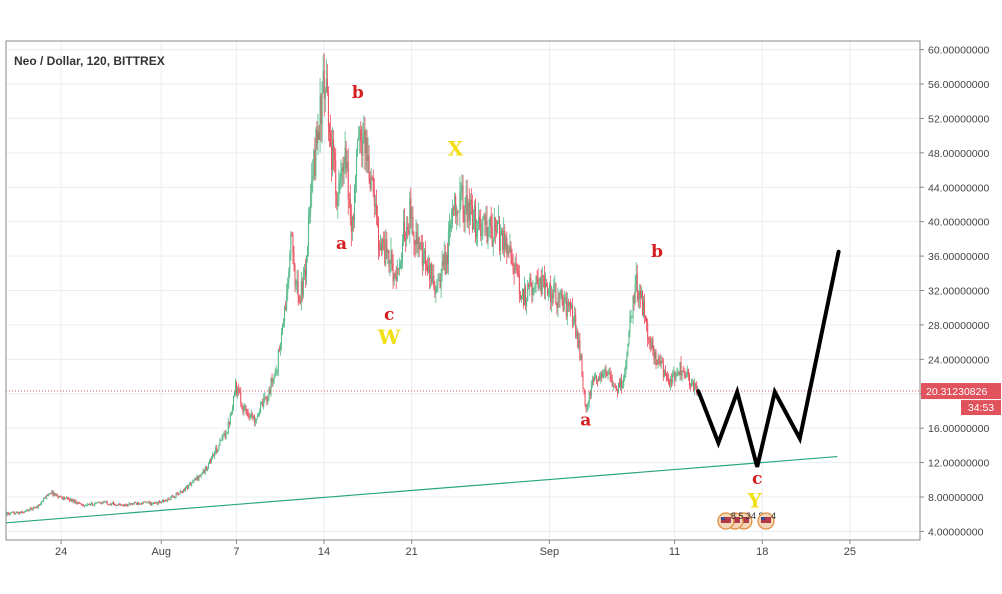 The width and height of the screenshot is (1002, 594). What do you see at coordinates (455, 549) in the screenshot?
I see `time-axis: 24 Aug 7 14 21 Sep 11 18 25` at bounding box center [455, 549].